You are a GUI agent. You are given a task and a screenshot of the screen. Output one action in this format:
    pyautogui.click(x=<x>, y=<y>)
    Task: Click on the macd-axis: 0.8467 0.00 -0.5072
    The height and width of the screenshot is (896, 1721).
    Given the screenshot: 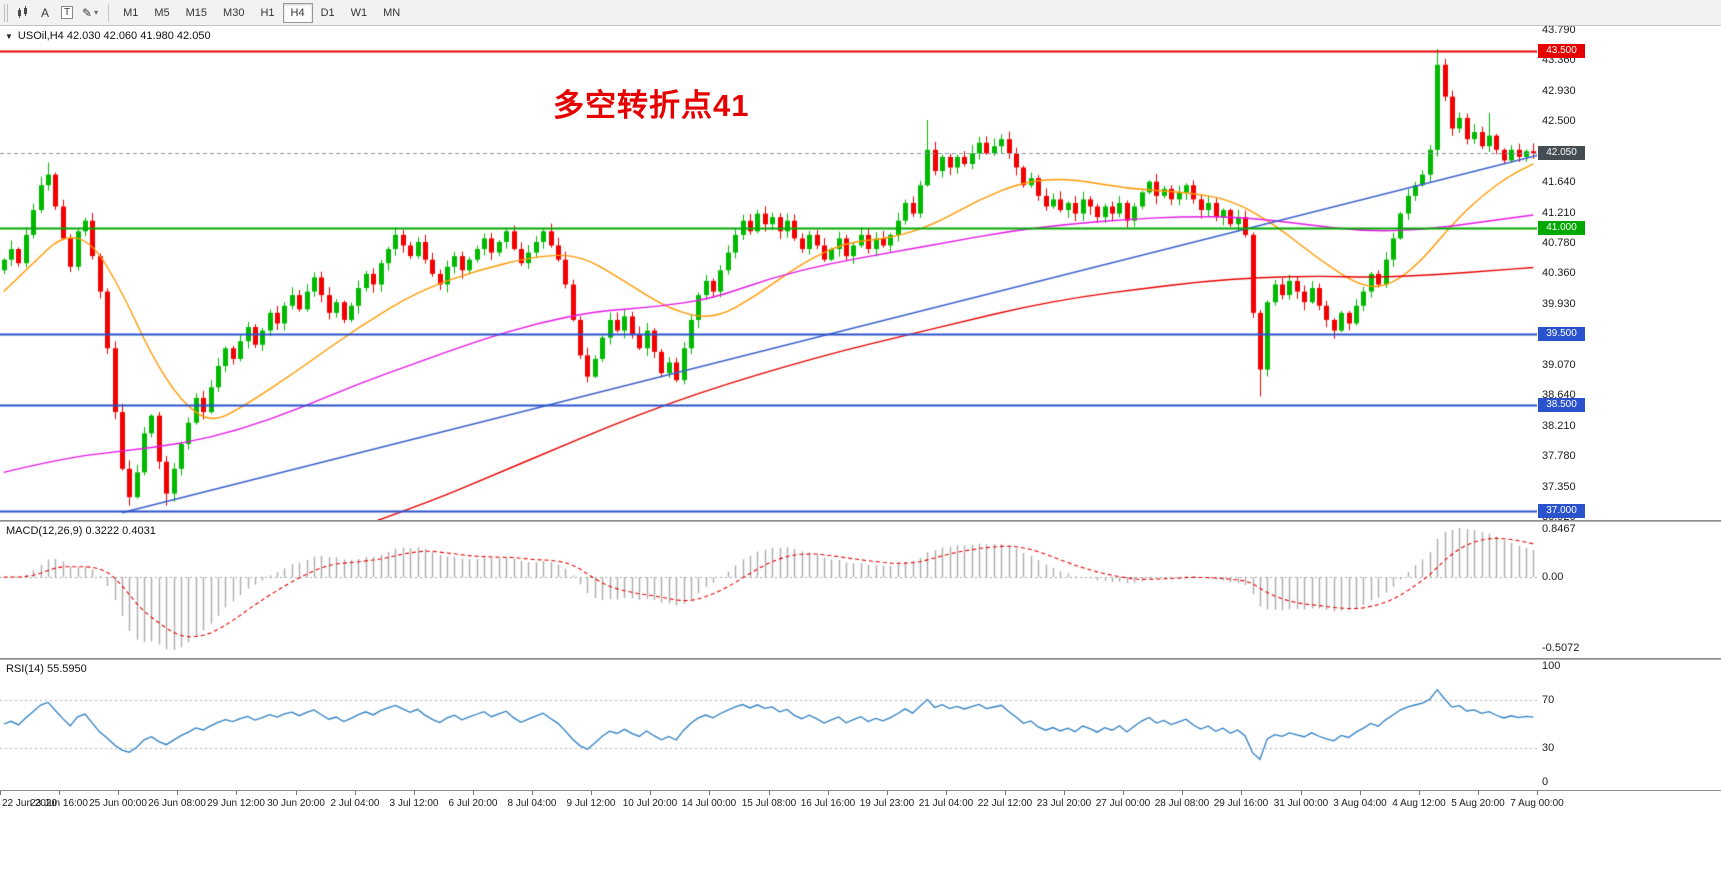 What is the action you would take?
    pyautogui.click(x=1629, y=590)
    